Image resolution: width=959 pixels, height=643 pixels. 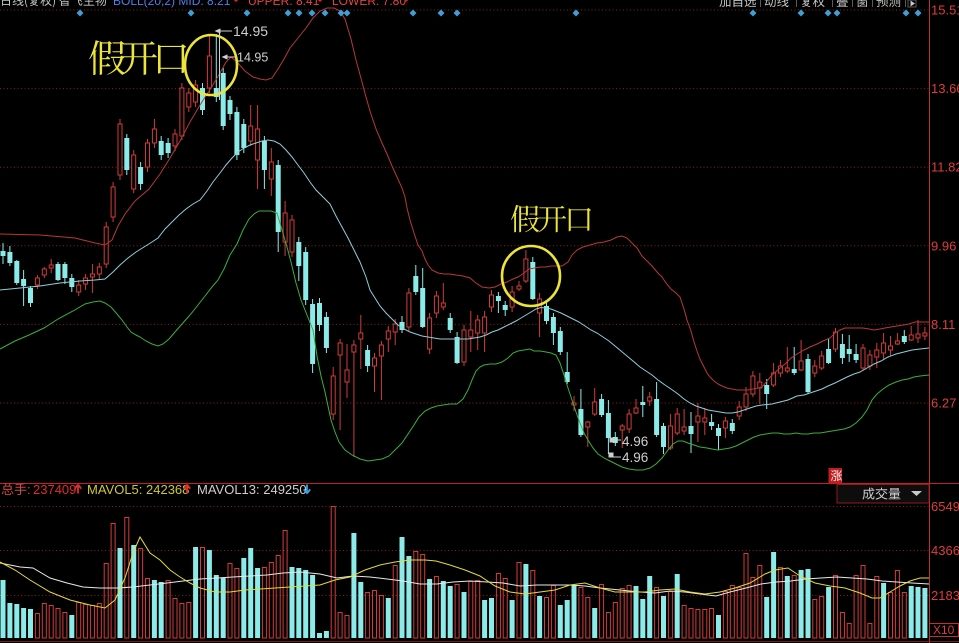 What do you see at coordinates (943, 403) in the screenshot?
I see `svg-text: 6.27` at bounding box center [943, 403].